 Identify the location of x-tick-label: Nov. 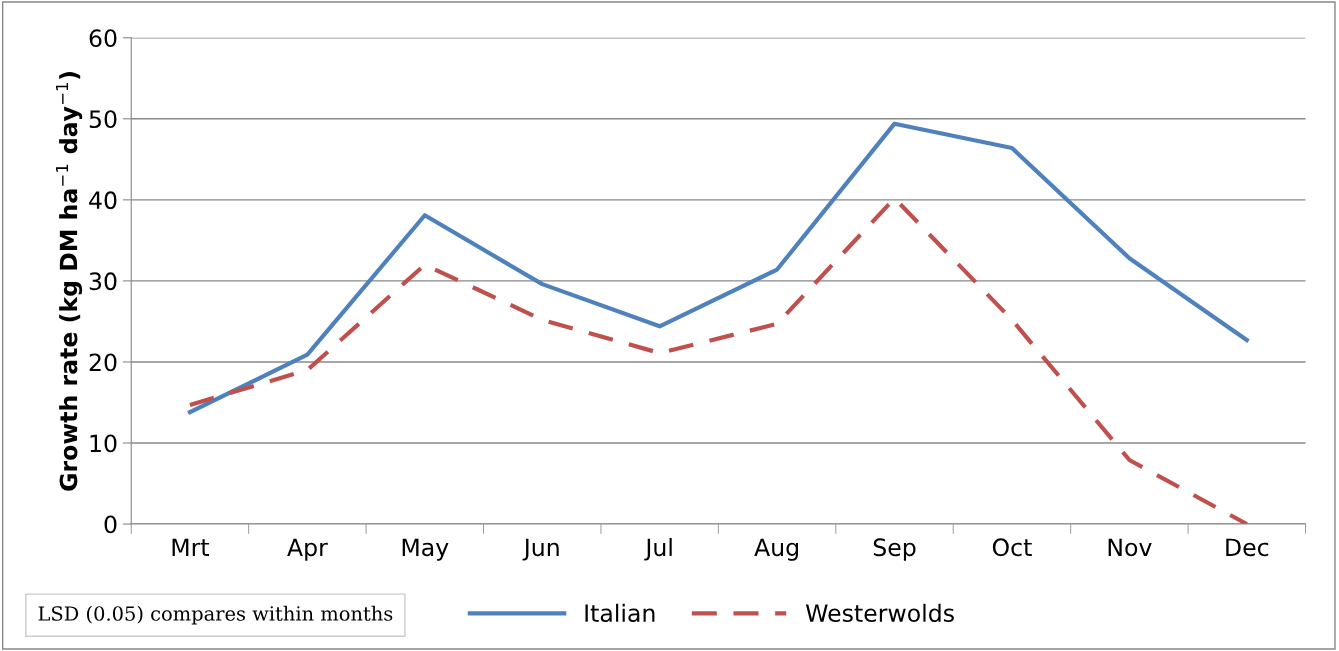
(1130, 547).